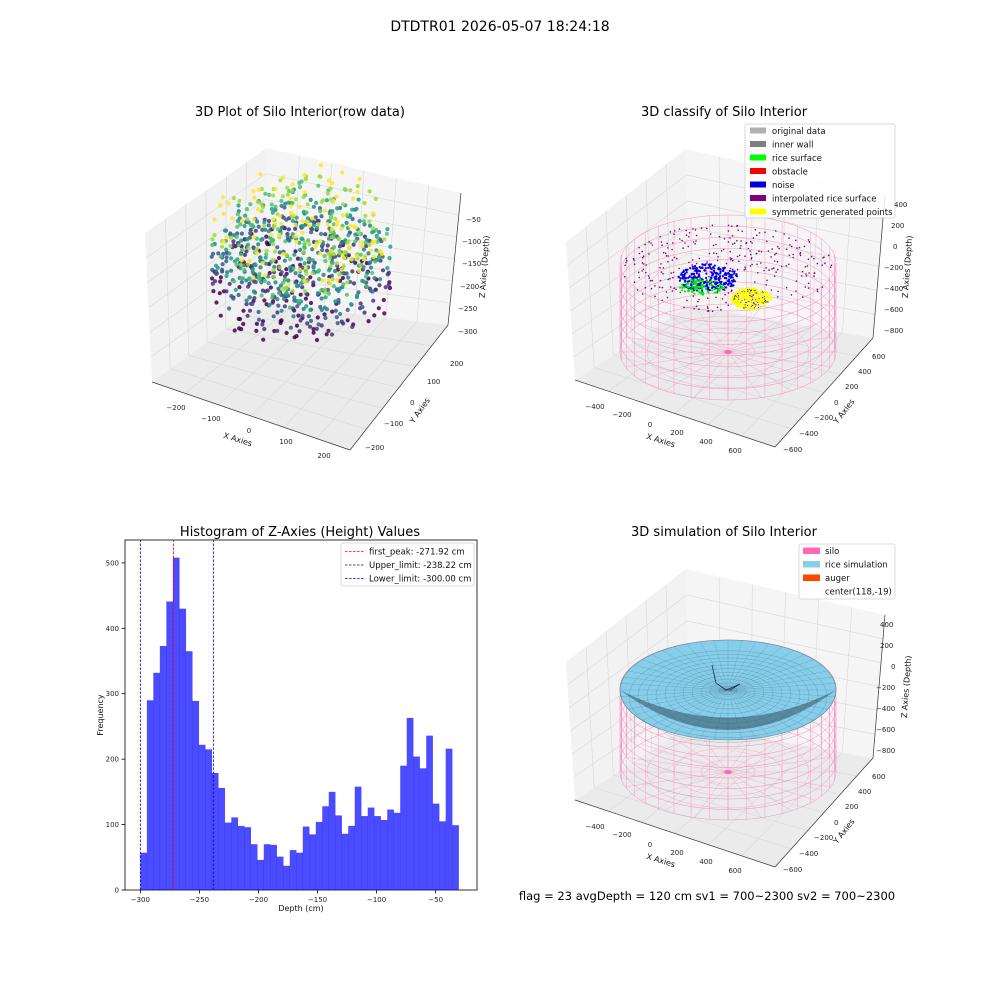 Image resolution: width=1000 pixels, height=1000 pixels. I want to click on raw-y-tick: −100, so click(393, 424).